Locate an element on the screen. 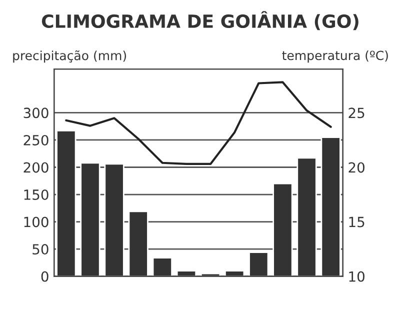 This screenshot has height=314, width=401. y2-axis-title: temperatura (ºC) is located at coordinates (335, 56).